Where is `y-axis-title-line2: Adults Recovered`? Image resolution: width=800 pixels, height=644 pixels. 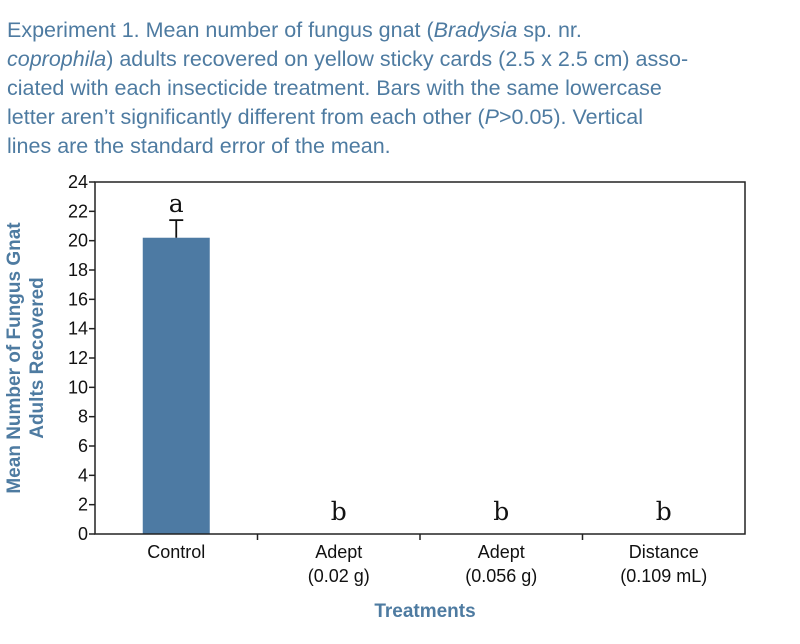 y-axis-title-line2: Adults Recovered is located at coordinates (37, 358).